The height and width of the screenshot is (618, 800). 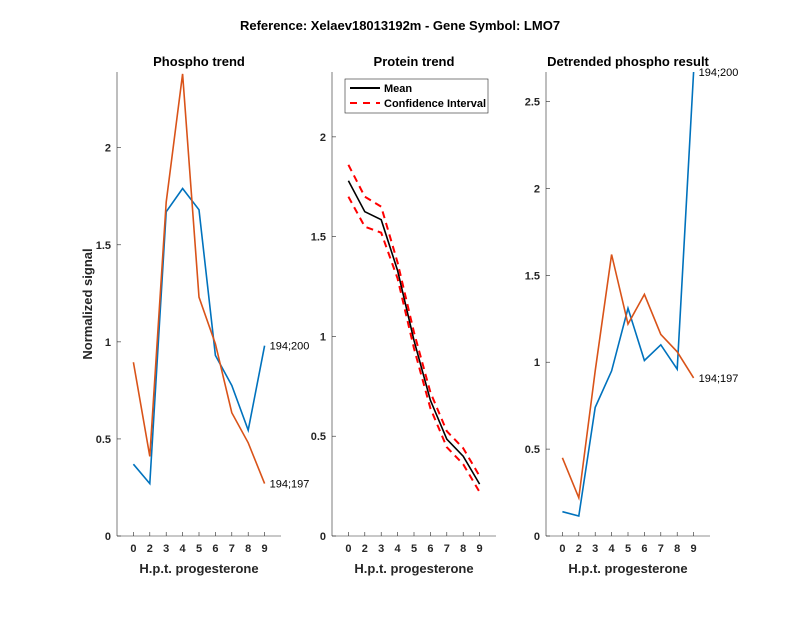 I want to click on legend-box, so click(x=416, y=96).